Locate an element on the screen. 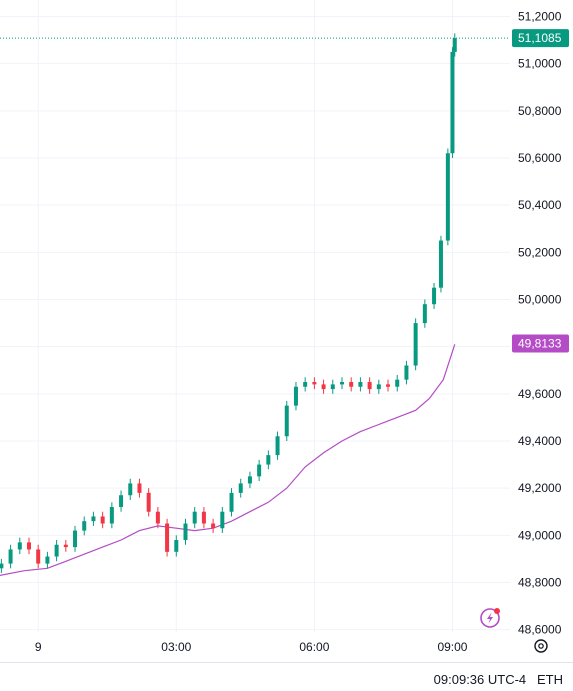 The width and height of the screenshot is (573, 691). last-price-badge is located at coordinates (540, 38).